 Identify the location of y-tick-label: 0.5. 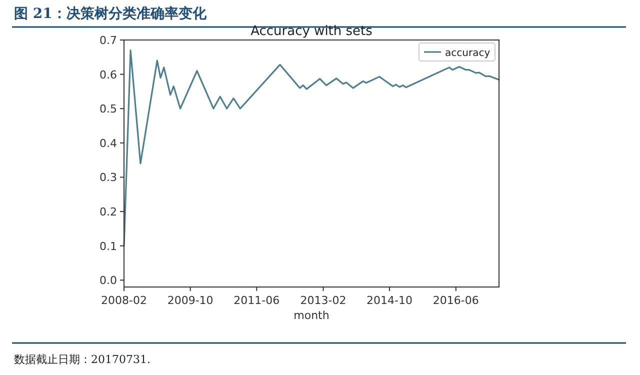
(108, 109).